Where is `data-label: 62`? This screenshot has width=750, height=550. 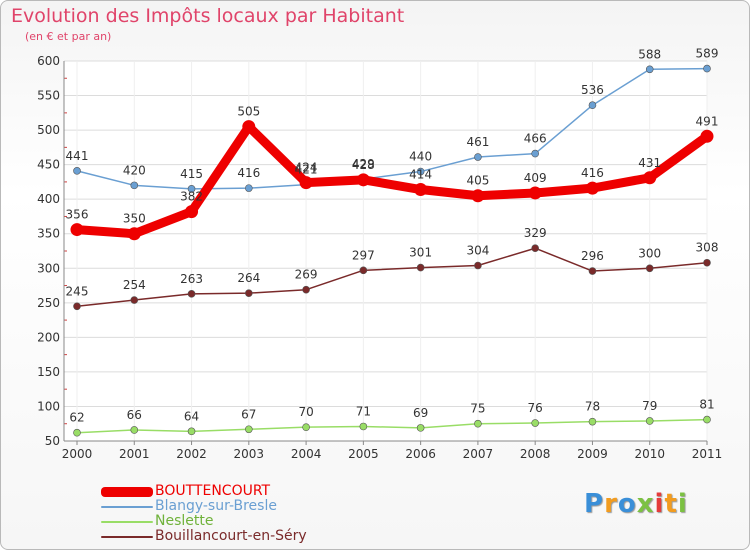
data-label: 62 is located at coordinates (76, 418).